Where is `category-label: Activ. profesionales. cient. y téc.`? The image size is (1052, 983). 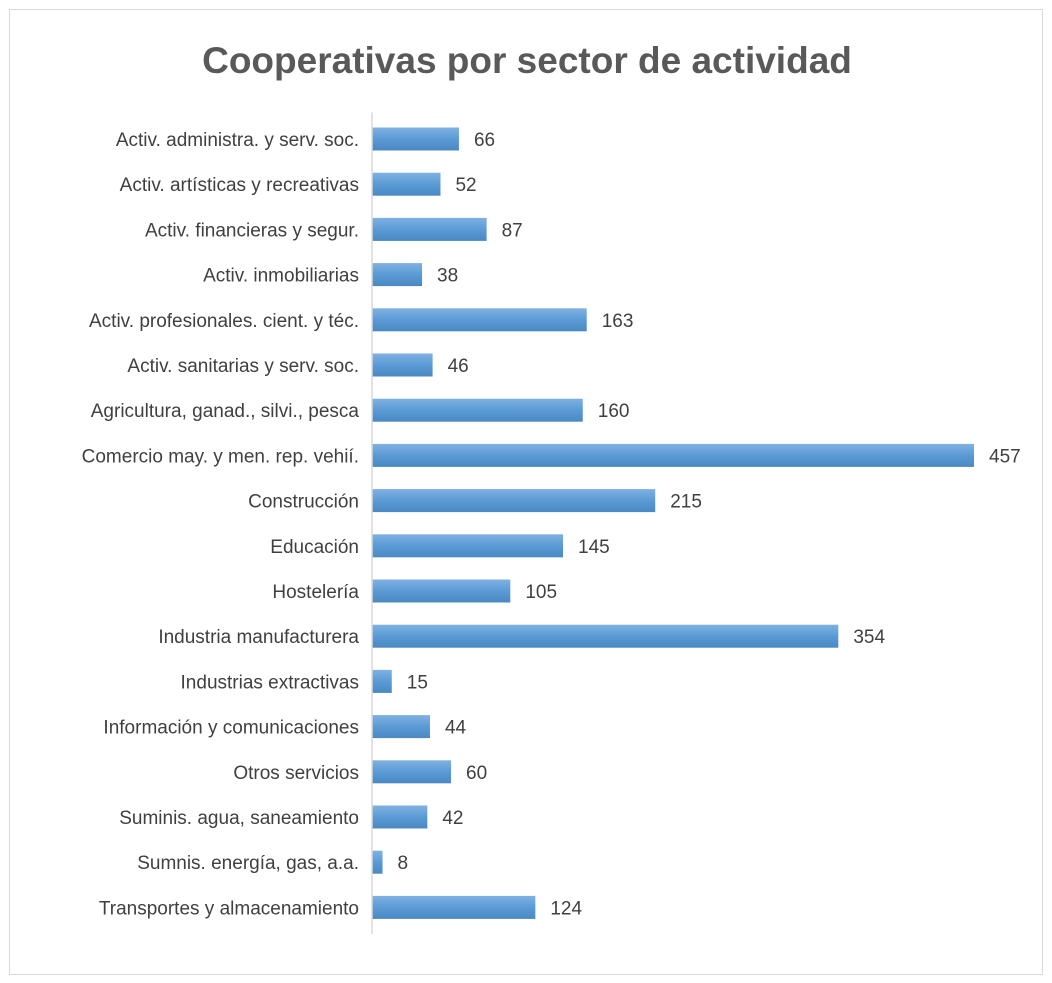 category-label: Activ. profesionales. cient. y téc. is located at coordinates (224, 321).